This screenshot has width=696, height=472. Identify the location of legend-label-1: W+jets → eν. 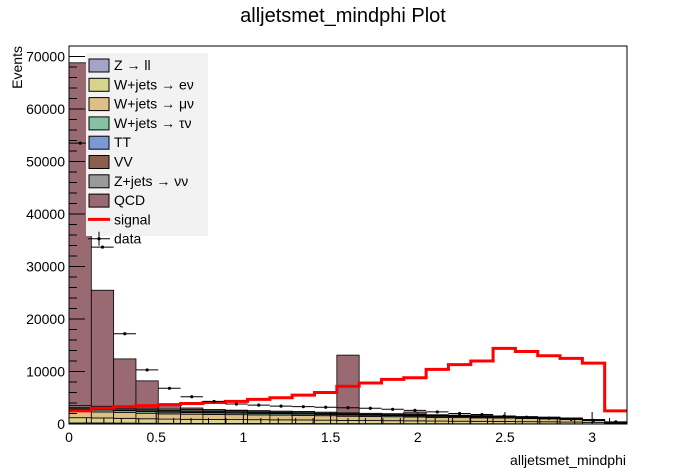
(154, 84).